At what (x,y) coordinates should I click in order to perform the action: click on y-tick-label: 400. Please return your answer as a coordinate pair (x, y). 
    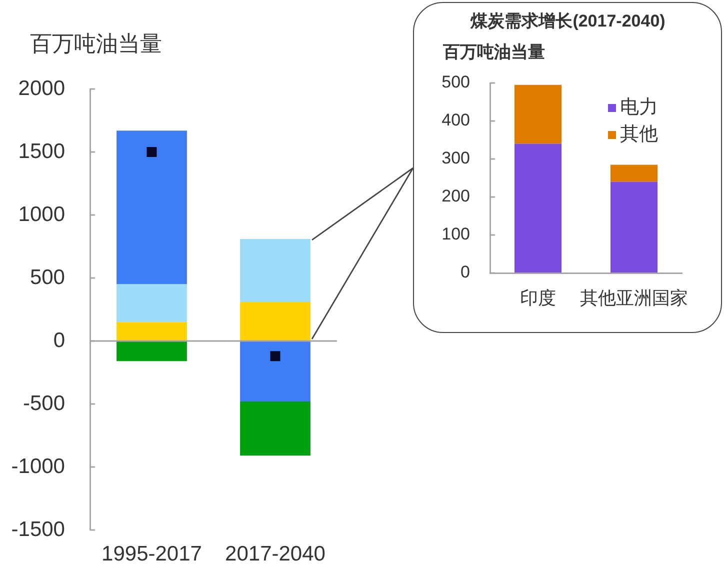
    Looking at the image, I should click on (456, 120).